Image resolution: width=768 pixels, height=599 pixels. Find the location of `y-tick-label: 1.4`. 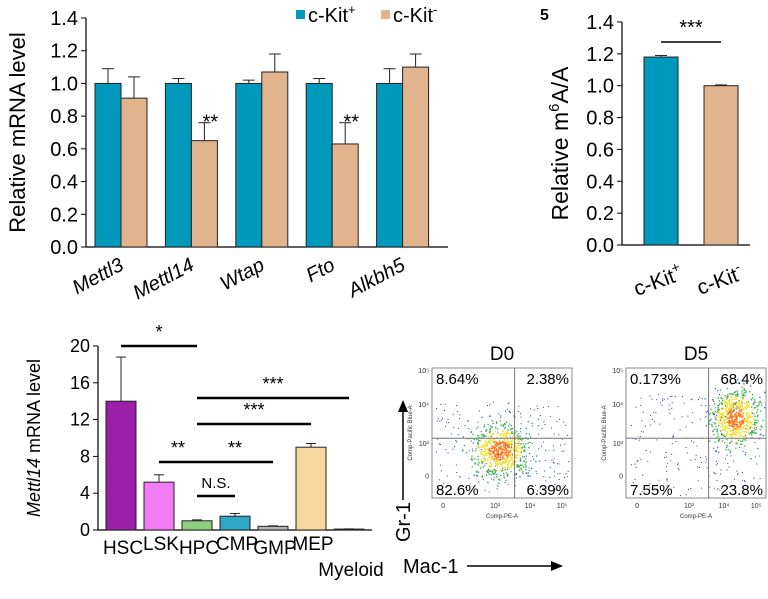

y-tick-label: 1.4 is located at coordinates (64, 19).